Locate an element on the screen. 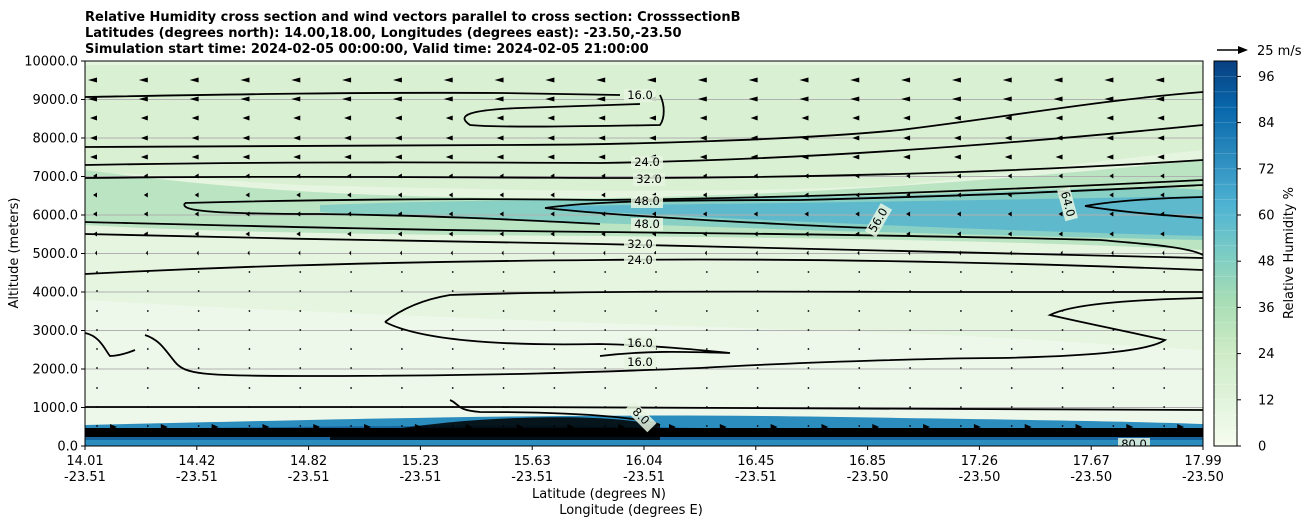 This screenshot has height=526, width=1304. x-axis-label-lat: Latitude (degrees N) is located at coordinates (599, 494).